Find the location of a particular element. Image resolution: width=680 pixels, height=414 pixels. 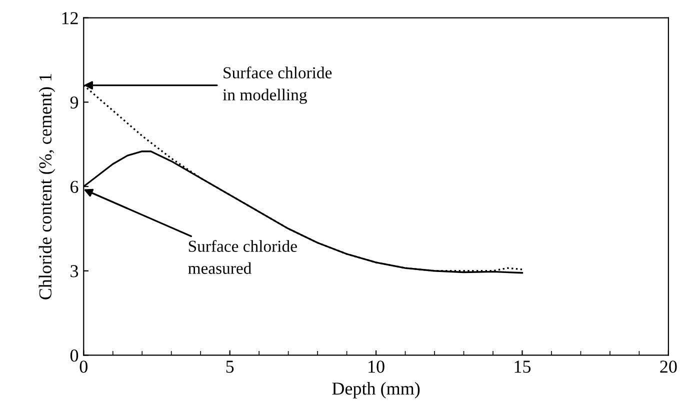

y-tick-label: 6 is located at coordinates (74, 186).